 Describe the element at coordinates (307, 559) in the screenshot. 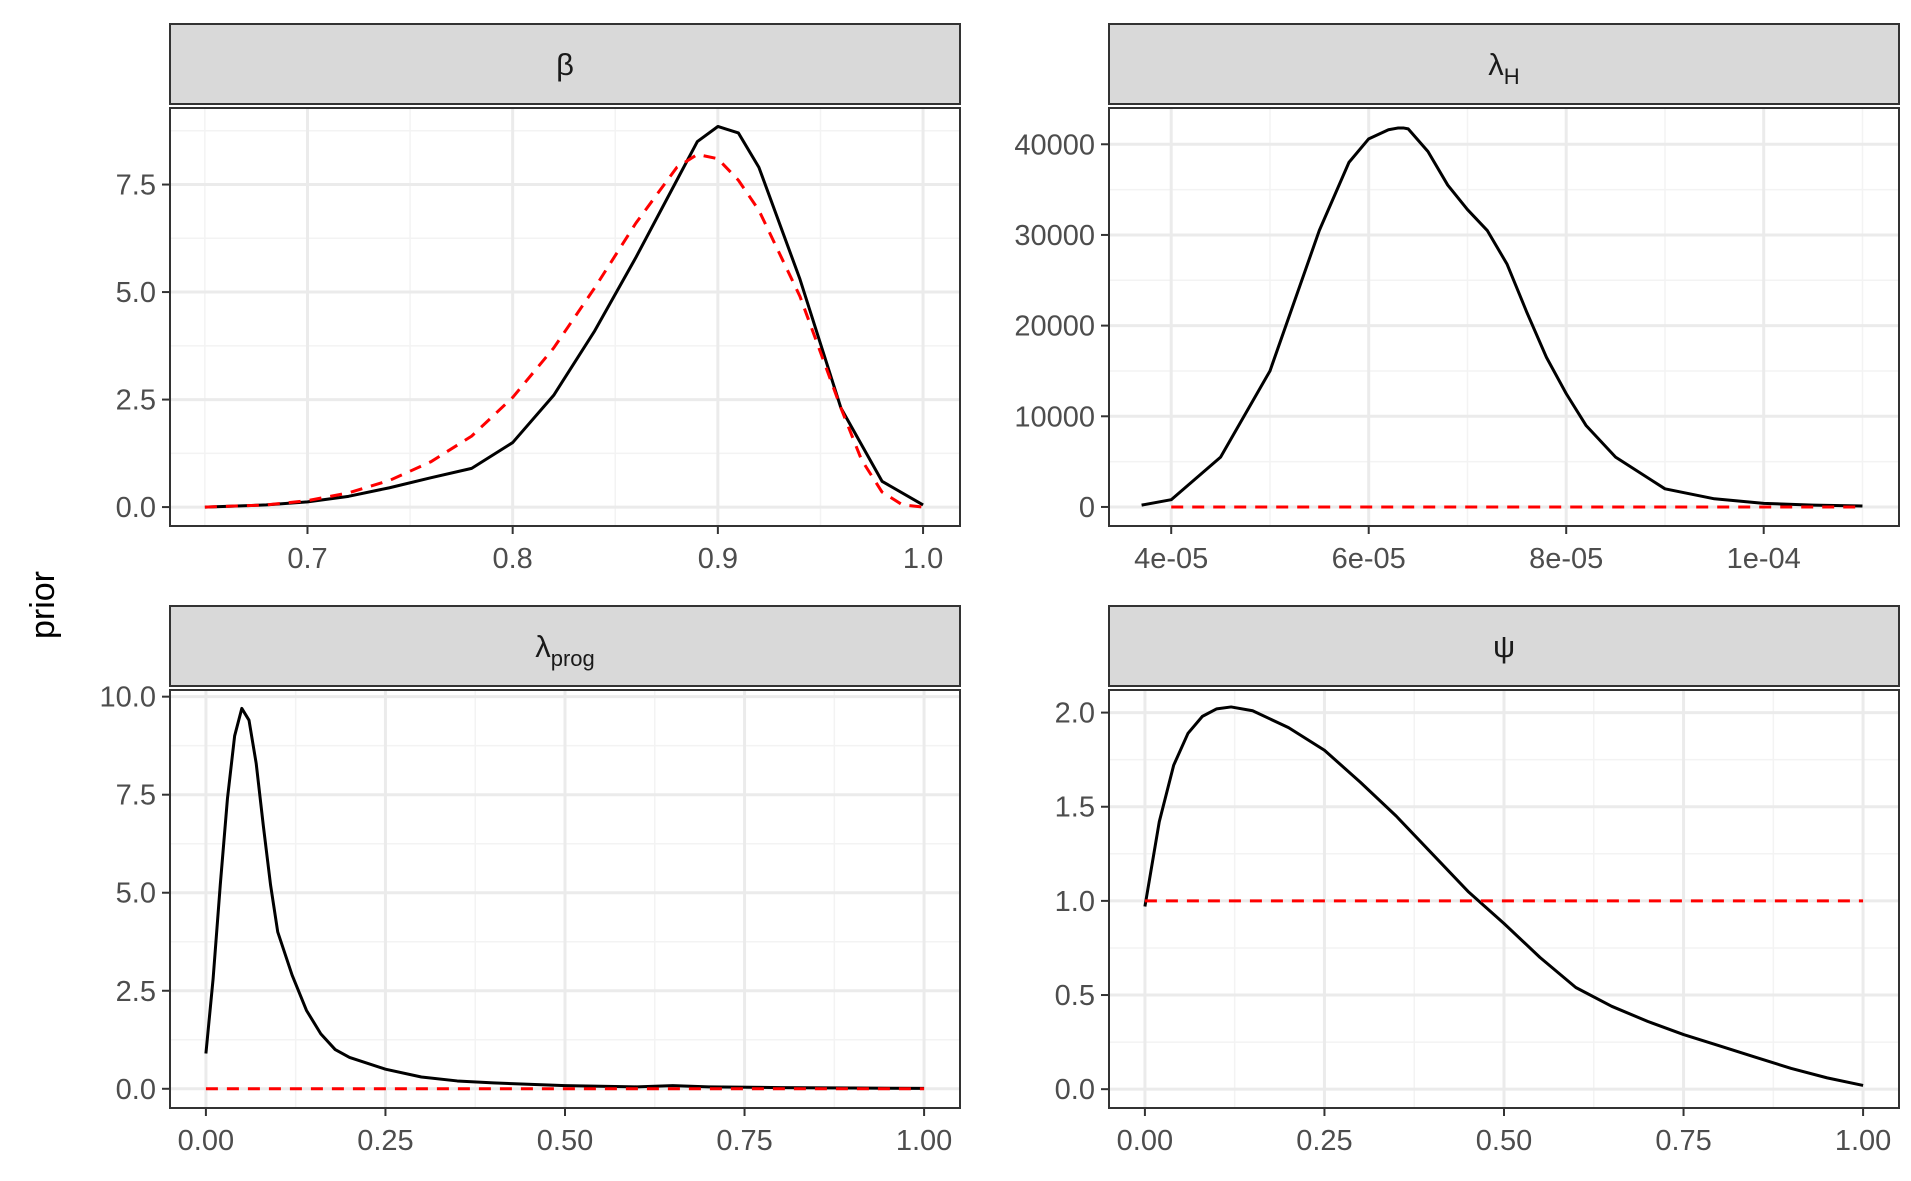

I see `x-tick-label: 0.7` at that location.